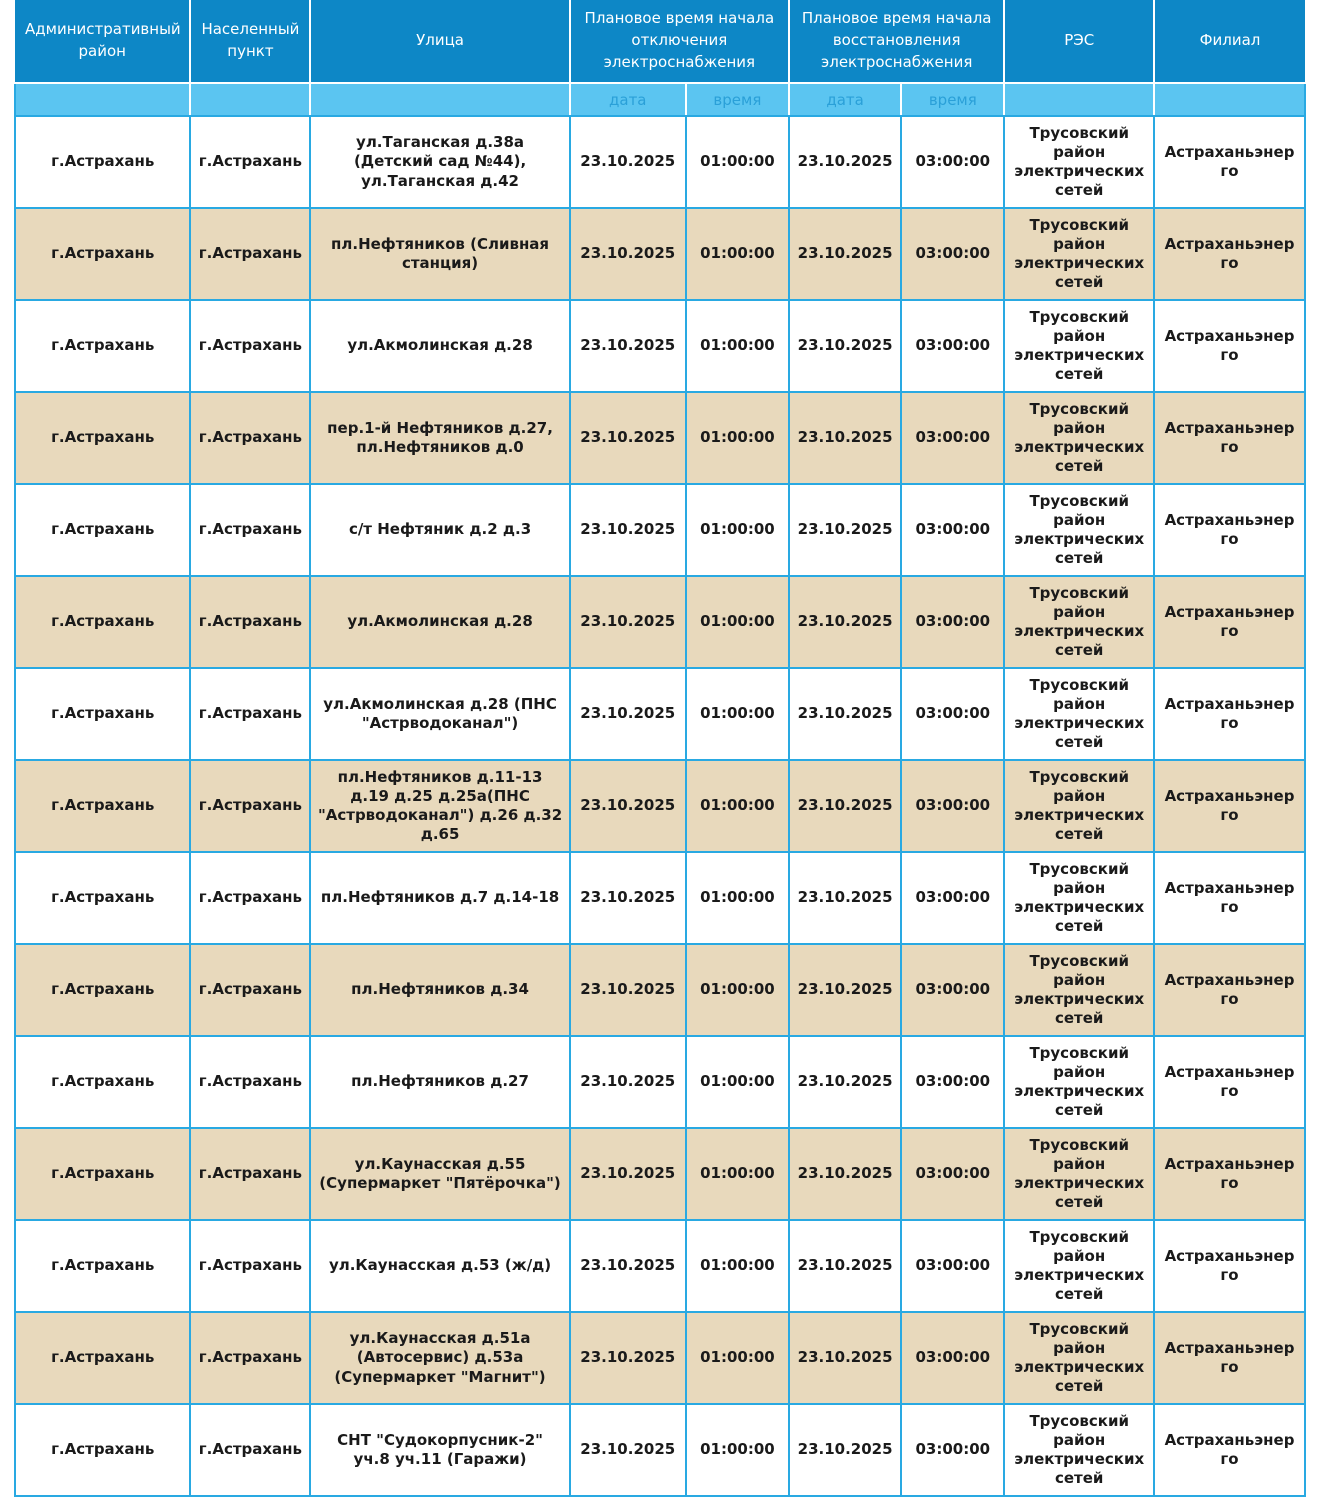 The width and height of the screenshot is (1320, 1497). What do you see at coordinates (440, 99) in the screenshot?
I see `subheader-empty-street` at bounding box center [440, 99].